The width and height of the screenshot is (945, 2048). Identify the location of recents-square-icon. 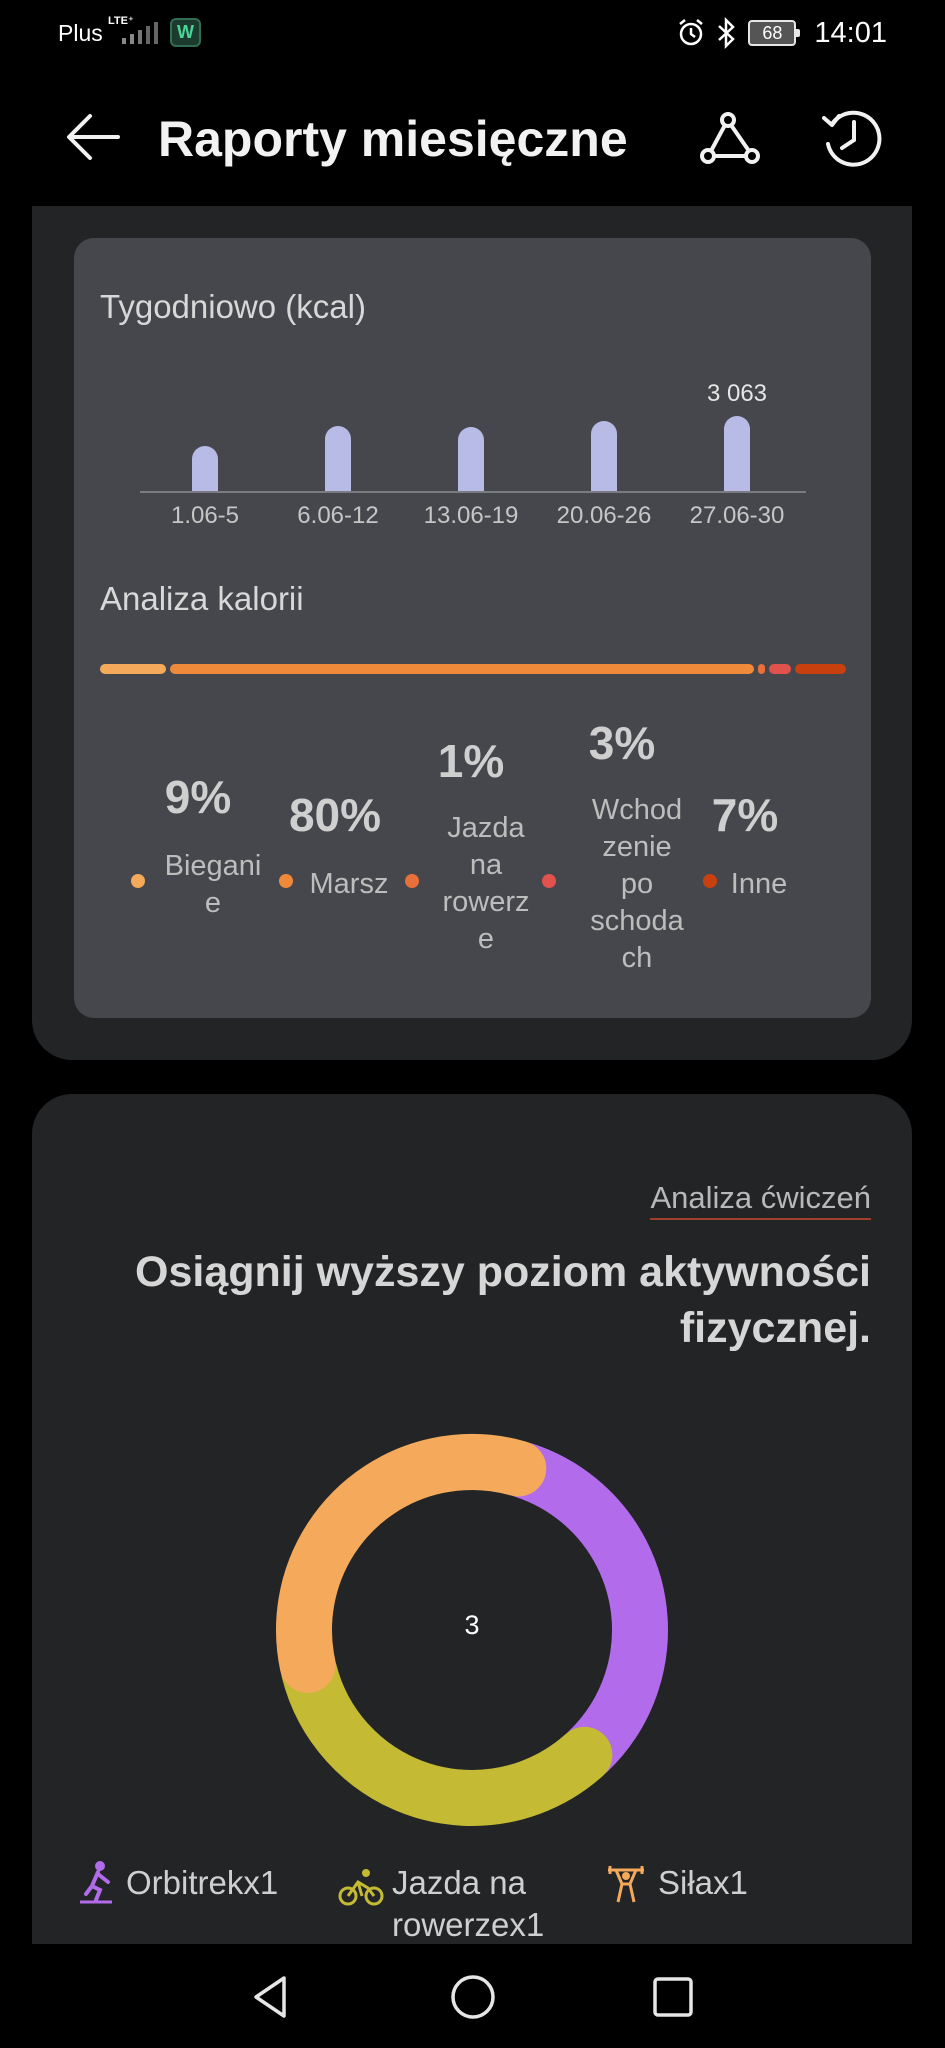
(673, 1997).